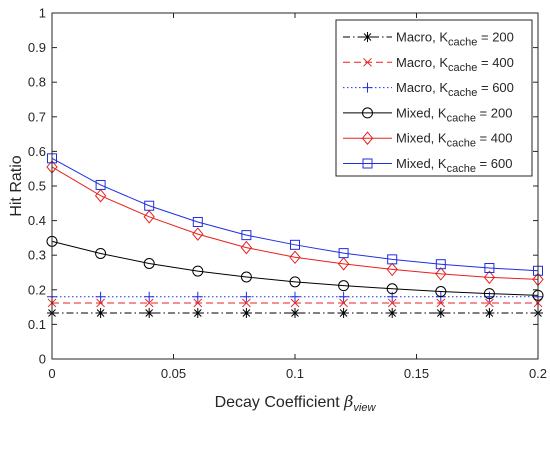 This screenshot has height=452, width=550. What do you see at coordinates (42, 359) in the screenshot?
I see `y-tick-label: 0` at bounding box center [42, 359].